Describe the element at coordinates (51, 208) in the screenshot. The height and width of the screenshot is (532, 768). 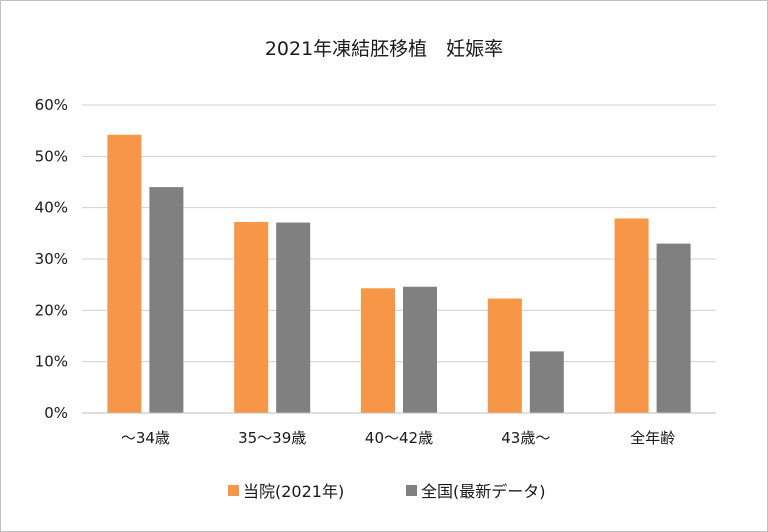
I see `y-tick-label: 40%` at that location.